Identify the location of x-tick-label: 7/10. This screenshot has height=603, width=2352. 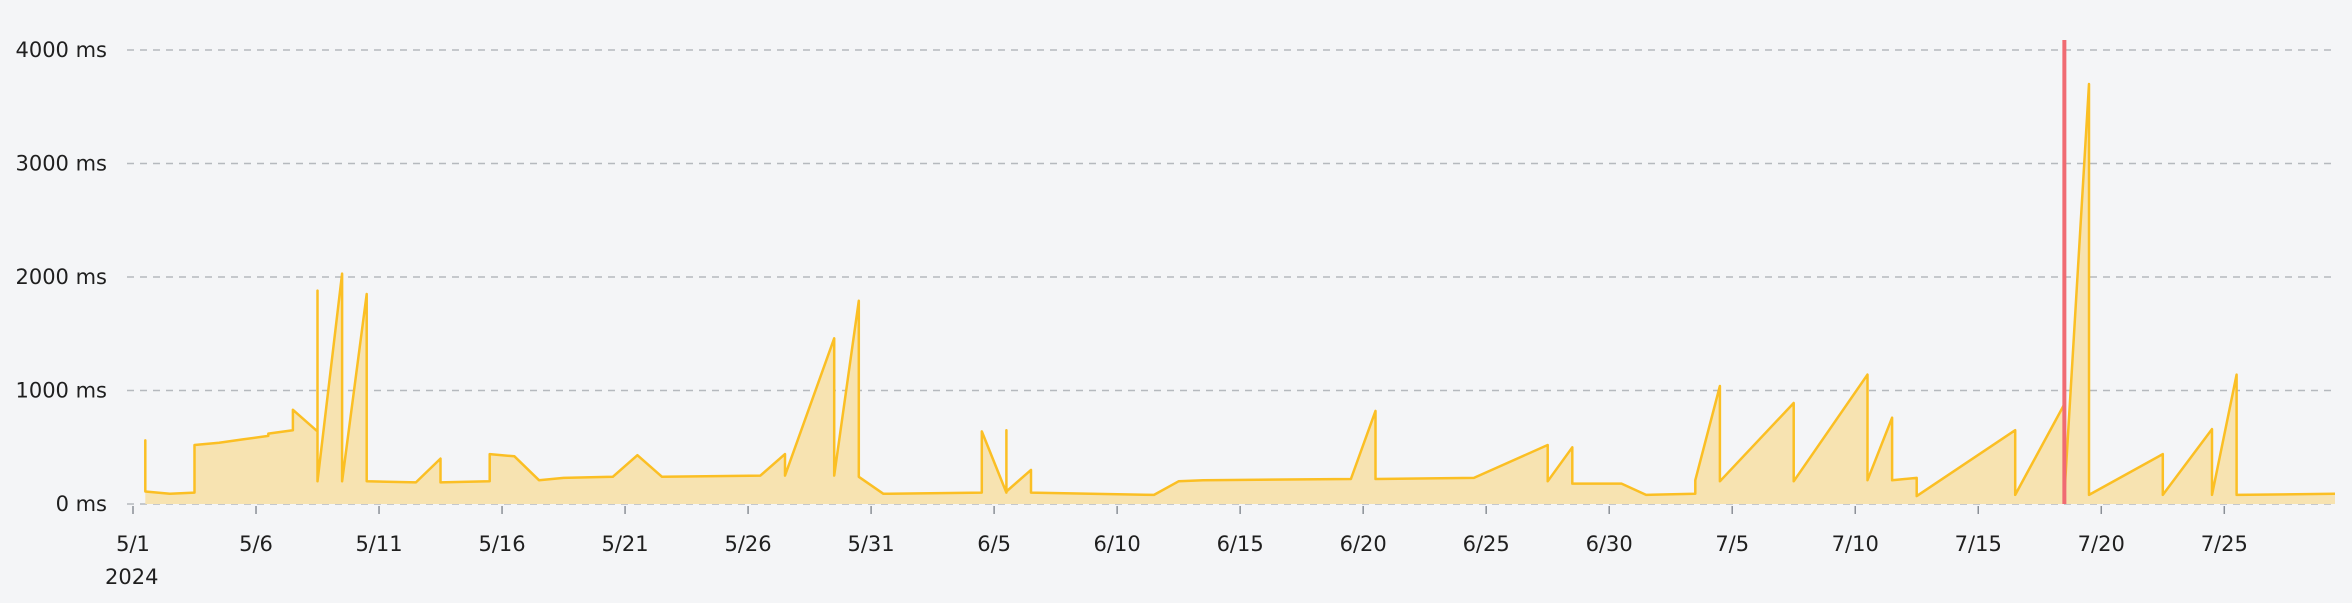
(1855, 544).